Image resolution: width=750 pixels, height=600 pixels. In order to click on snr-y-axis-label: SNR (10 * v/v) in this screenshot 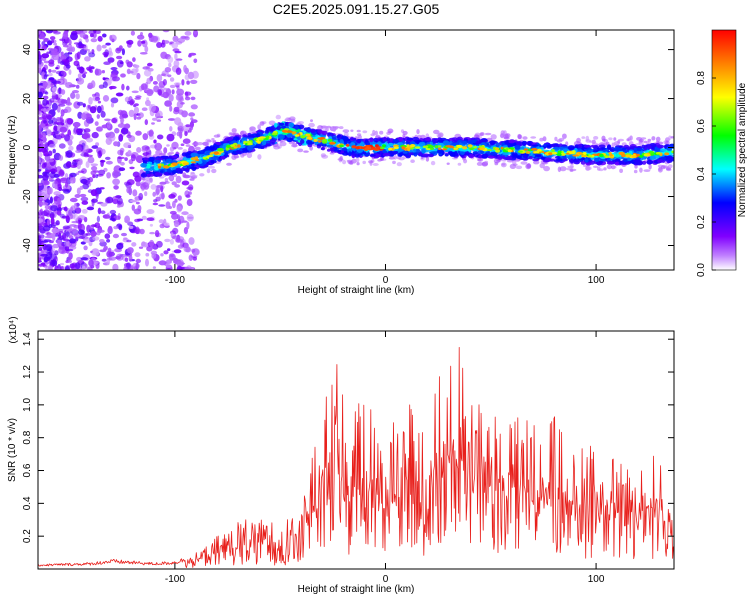, I will do `click(12, 450)`.